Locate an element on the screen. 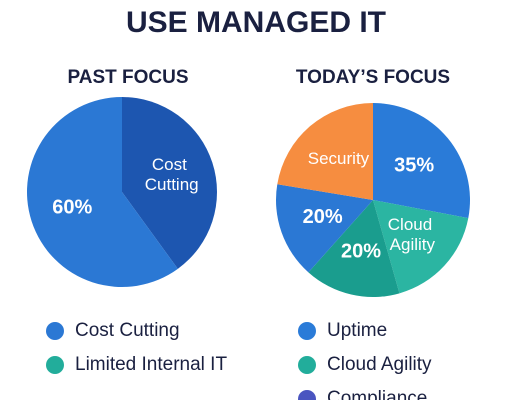  legend-label: Cost Cutting is located at coordinates (127, 330).